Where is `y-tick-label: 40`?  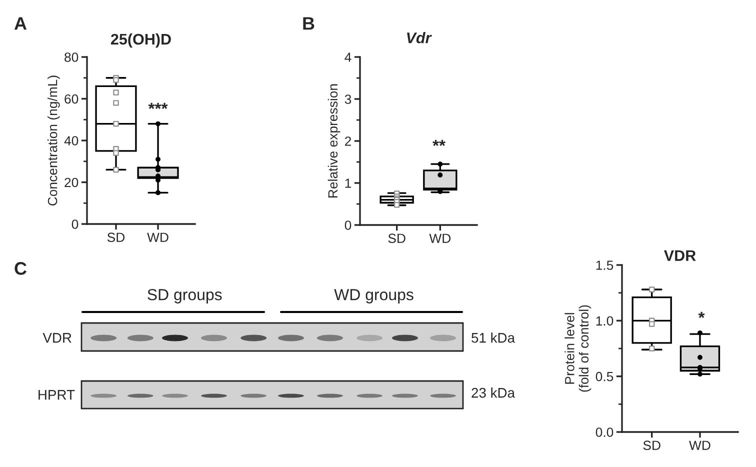 y-tick-label: 40 is located at coordinates (71, 141).